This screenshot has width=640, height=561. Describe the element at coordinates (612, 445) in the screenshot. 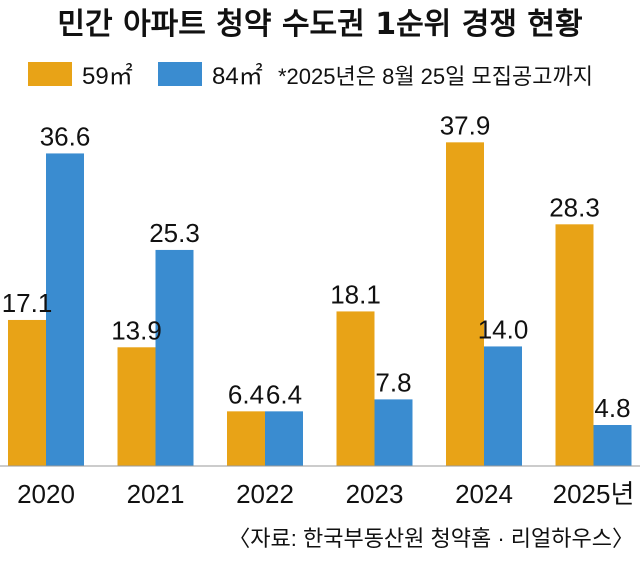

I see `bar-84-2025년` at that location.